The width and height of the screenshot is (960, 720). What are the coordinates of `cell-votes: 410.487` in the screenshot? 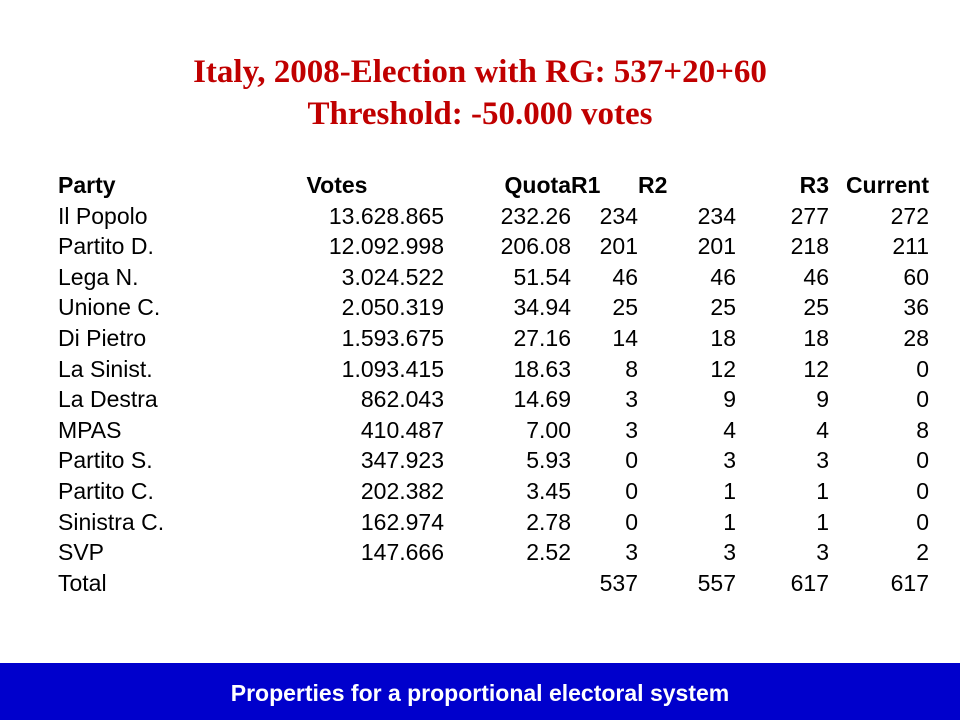 It's located at (402, 429).